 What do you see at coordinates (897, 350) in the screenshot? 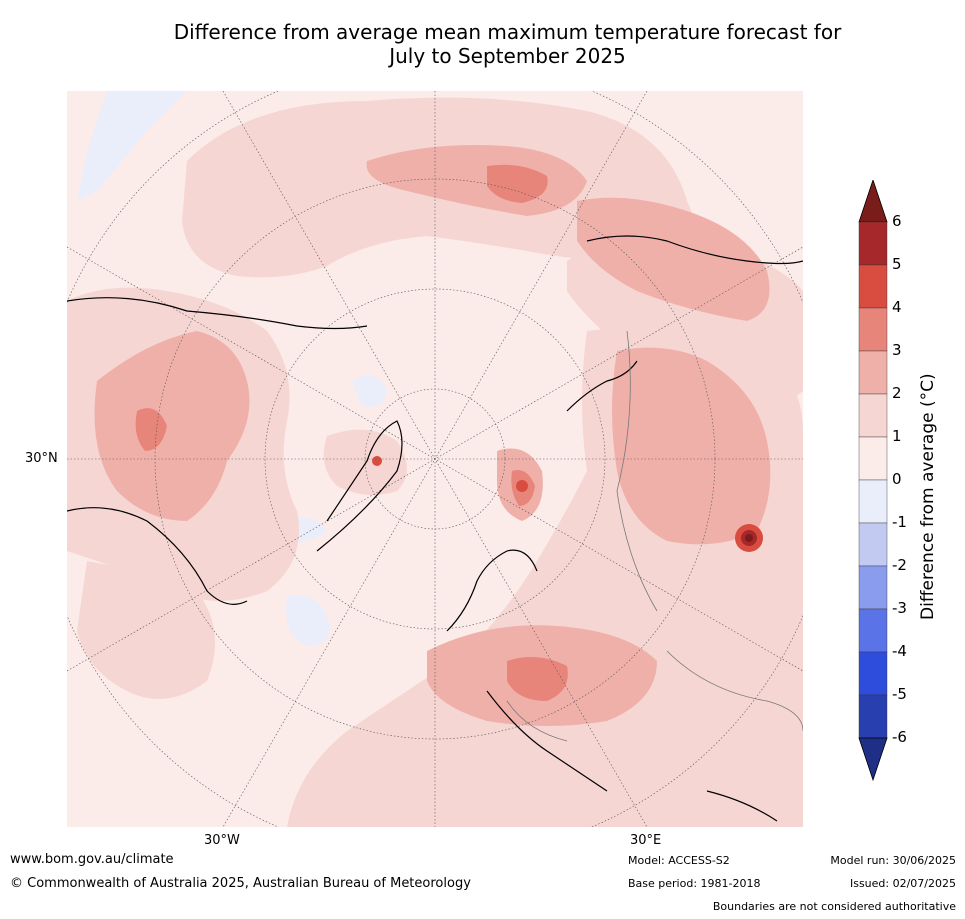
I see `colorbar-tick-label: 3` at bounding box center [897, 350].